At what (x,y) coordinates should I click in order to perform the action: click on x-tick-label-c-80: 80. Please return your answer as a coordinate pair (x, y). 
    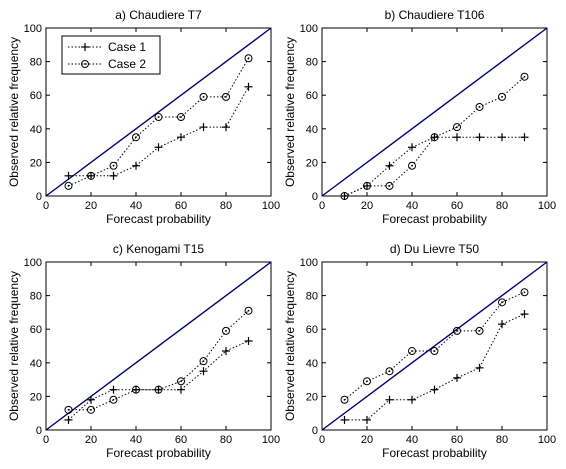
    Looking at the image, I should click on (226, 440).